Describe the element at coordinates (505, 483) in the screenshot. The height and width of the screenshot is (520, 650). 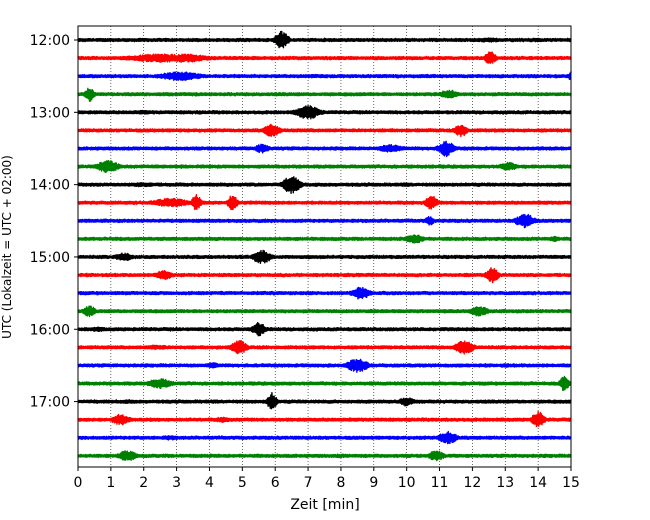
I see `x-tick-label: 13` at that location.